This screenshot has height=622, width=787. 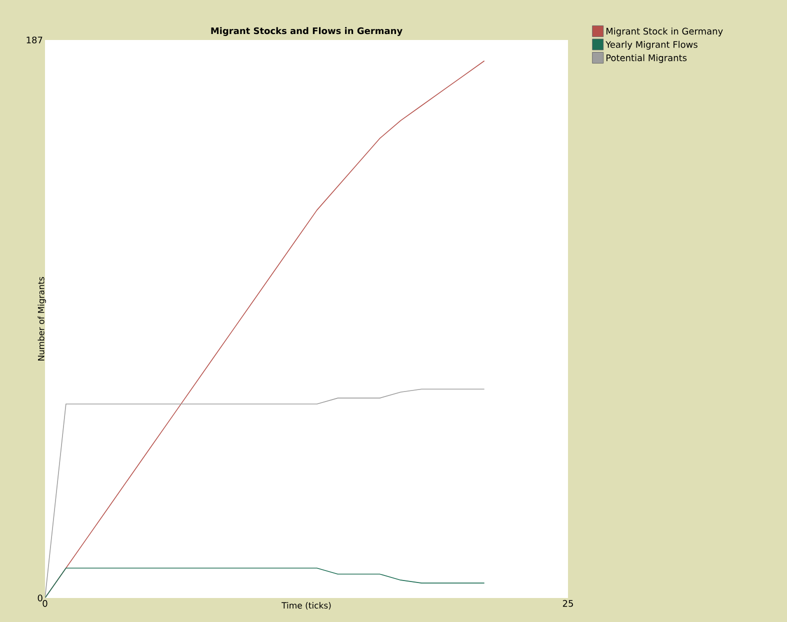 I want to click on legend-label: Yearly Migrant Flows, so click(x=652, y=45).